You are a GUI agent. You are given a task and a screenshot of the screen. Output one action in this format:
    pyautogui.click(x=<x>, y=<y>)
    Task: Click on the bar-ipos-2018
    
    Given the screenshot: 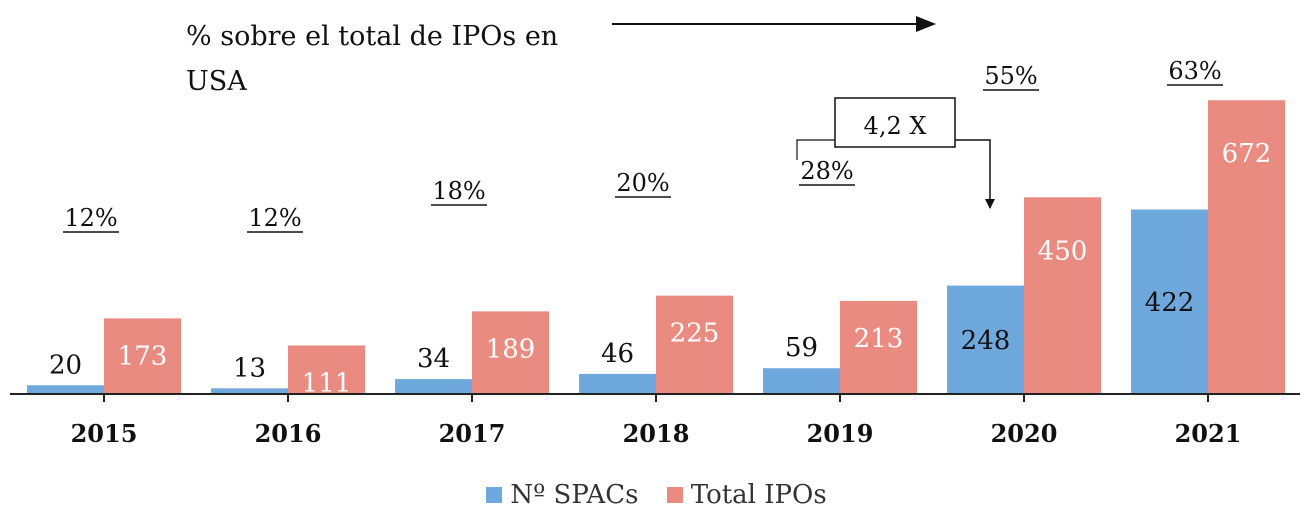 What is the action you would take?
    pyautogui.click(x=694, y=344)
    